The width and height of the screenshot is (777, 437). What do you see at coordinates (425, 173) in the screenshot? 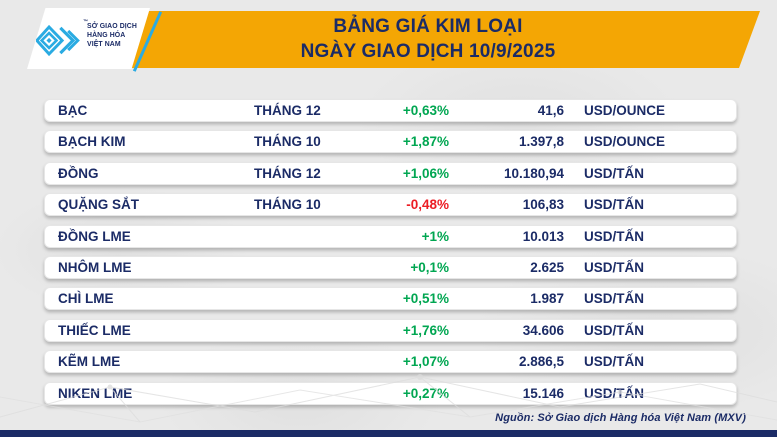
I see `row-percent-change: +1,06%` at bounding box center [425, 173].